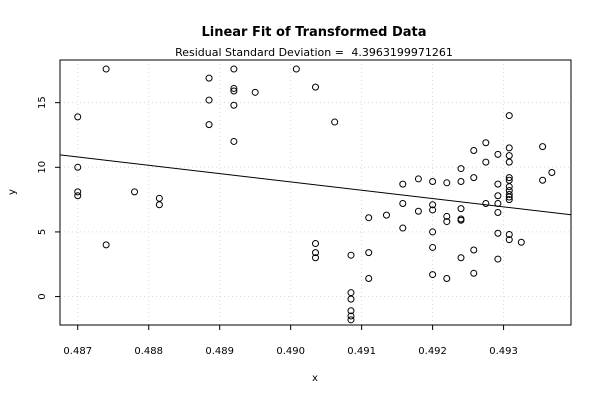 Image resolution: width=599 pixels, height=400 pixels. Describe the element at coordinates (77, 351) in the screenshot. I see `x-tick-label: 0.487` at that location.